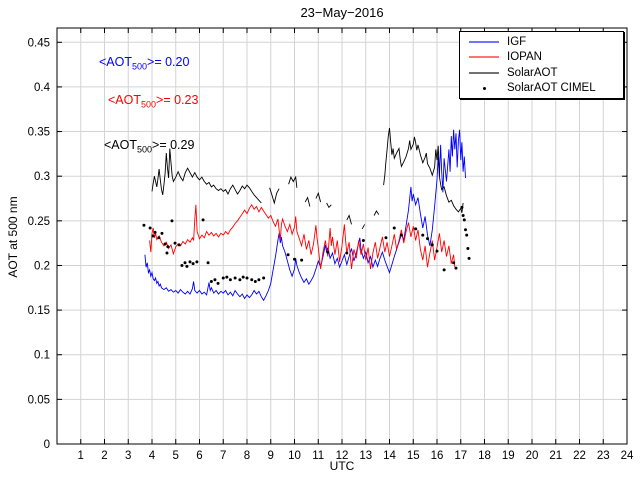 The height and width of the screenshot is (480, 640). What do you see at coordinates (247, 456) in the screenshot?
I see `svg-text: 8` at bounding box center [247, 456].